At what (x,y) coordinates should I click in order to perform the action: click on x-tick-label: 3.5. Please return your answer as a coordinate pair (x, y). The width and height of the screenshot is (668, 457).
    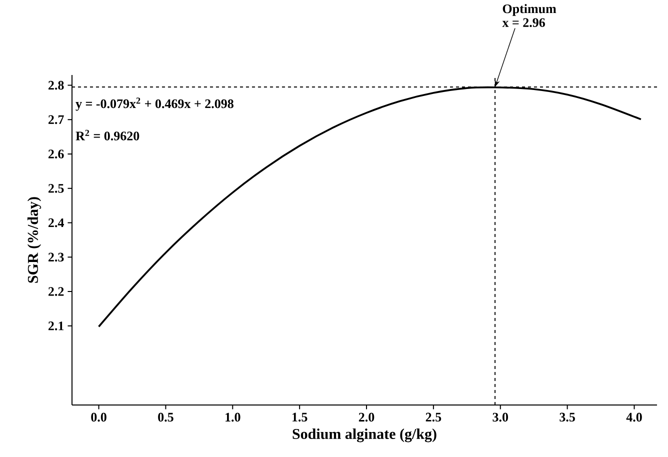
    Looking at the image, I should click on (567, 417).